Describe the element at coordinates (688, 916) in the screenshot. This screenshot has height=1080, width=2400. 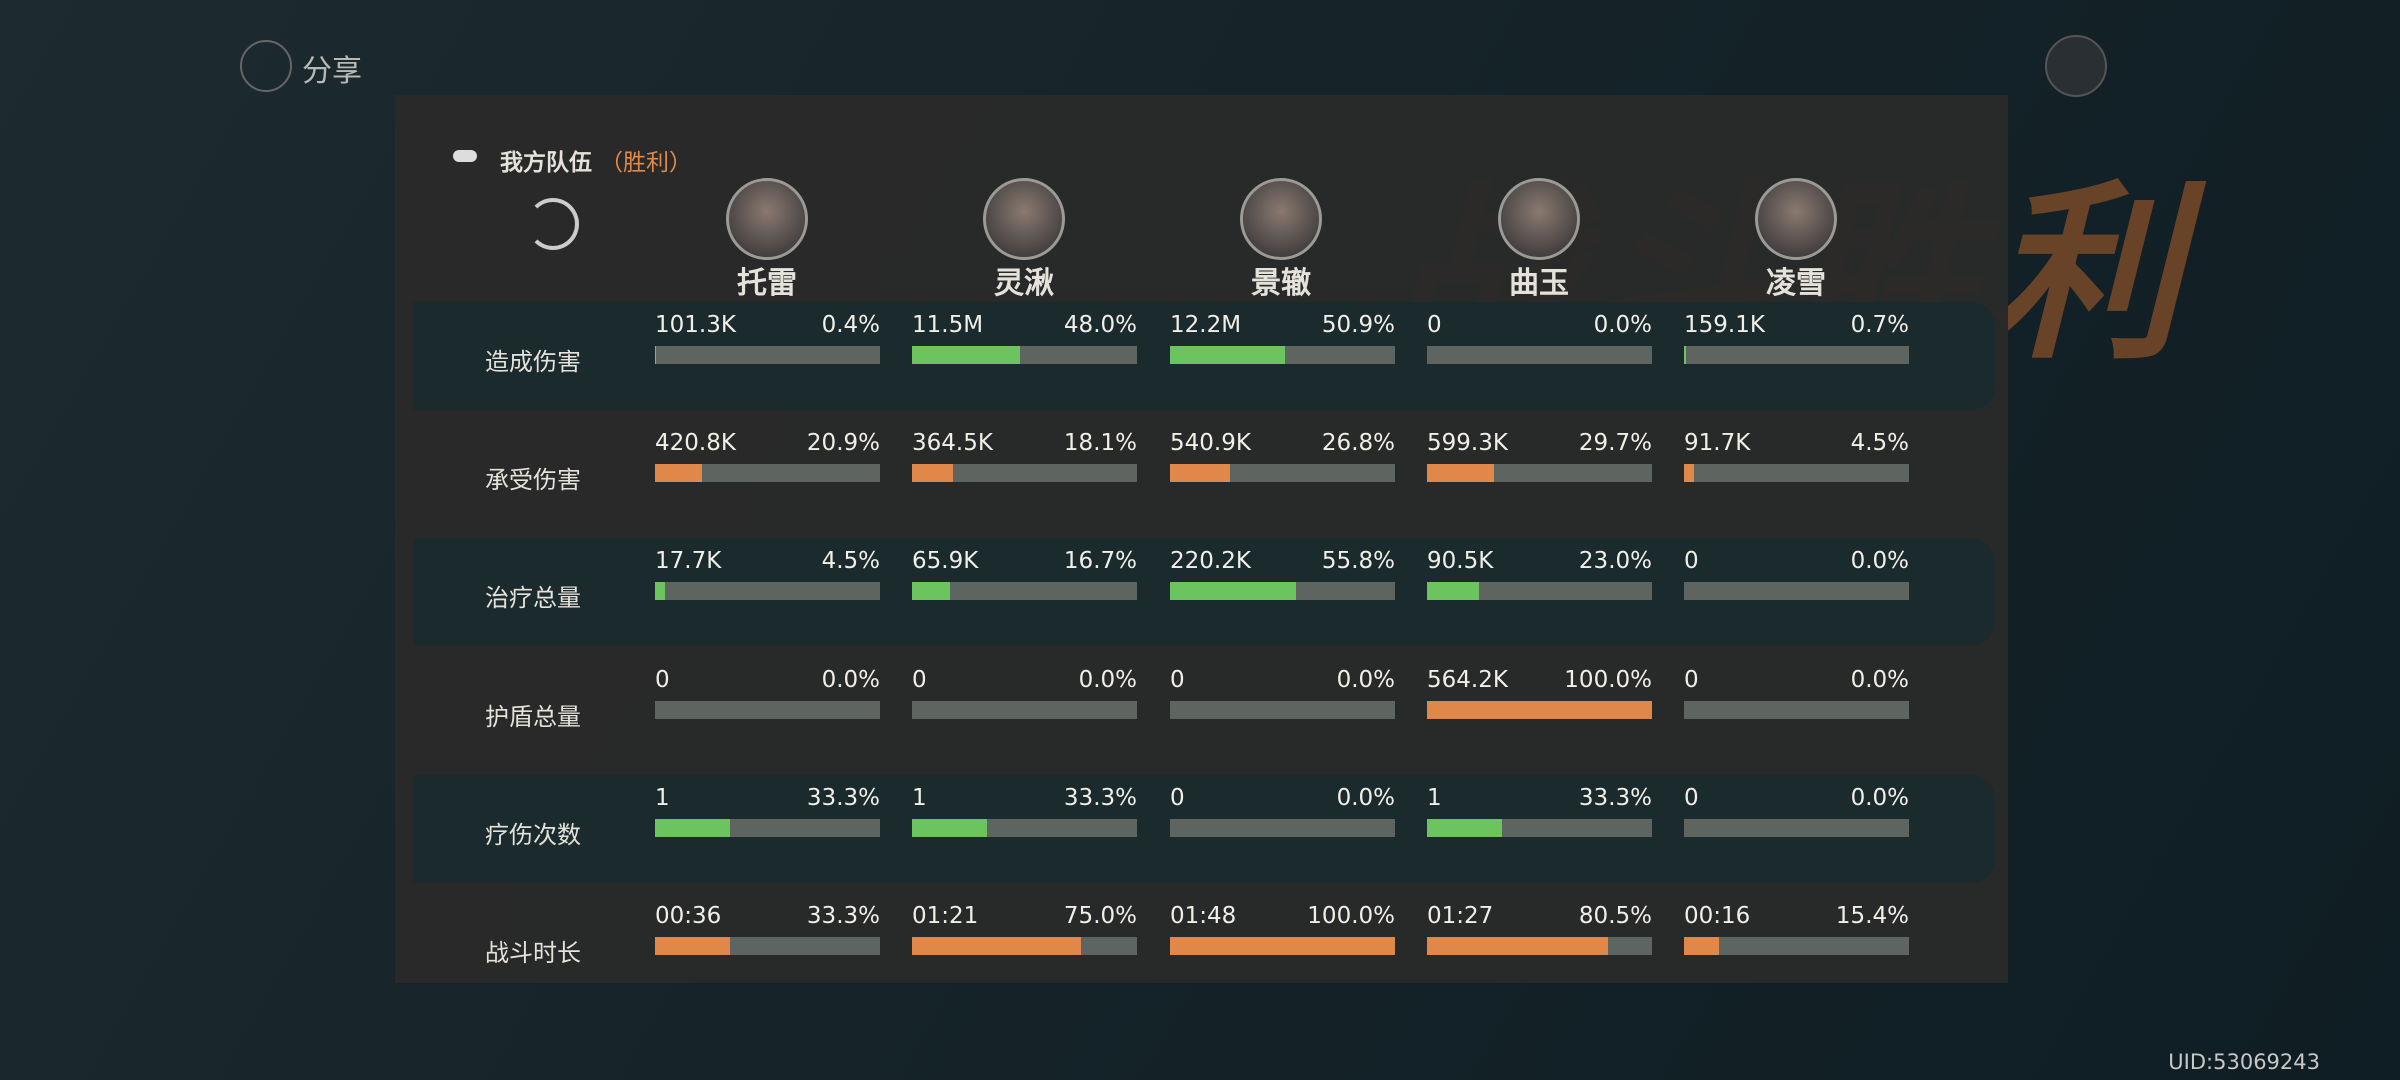
I see `cell-value: 00:36` at that location.